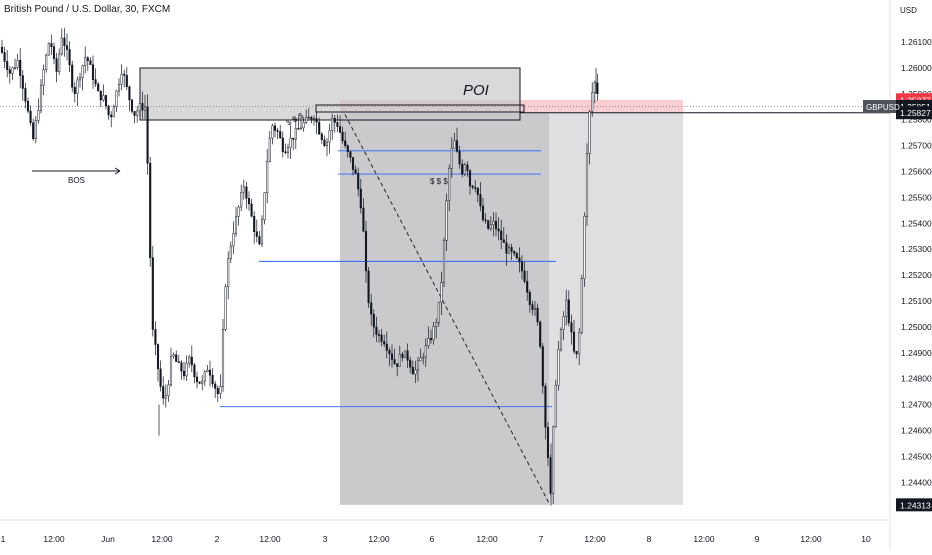 Image resolution: width=932 pixels, height=555 pixels. What do you see at coordinates (916, 379) in the screenshot?
I see `price-tick-label: 1.24800` at bounding box center [916, 379].